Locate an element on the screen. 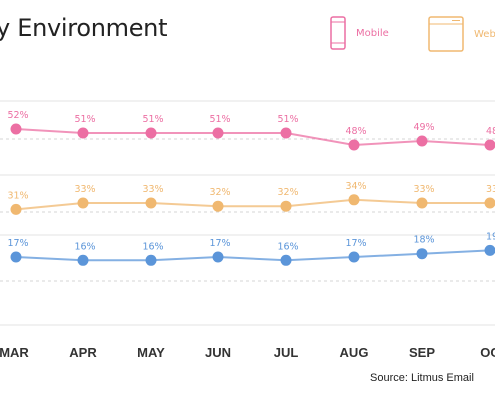 Image resolution: width=495 pixels, height=400 pixels. x-tick-label: MAY is located at coordinates (151, 352).